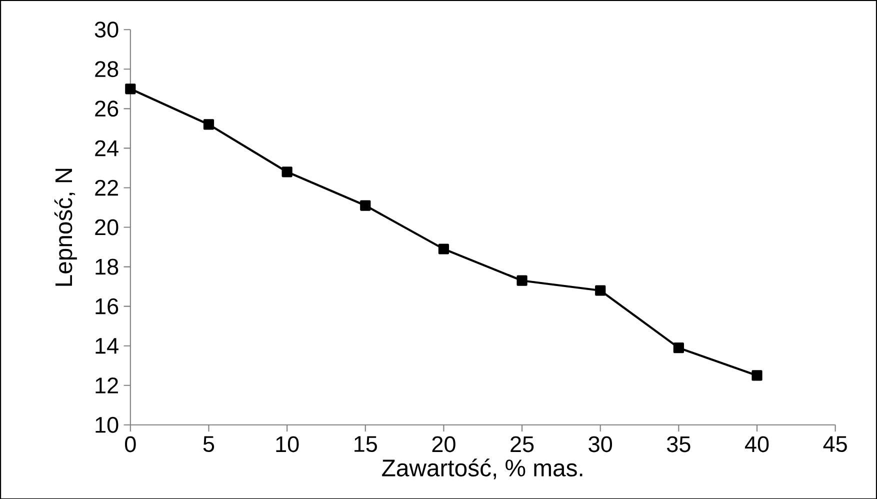  I want to click on x-tick-label: 20, so click(444, 444).